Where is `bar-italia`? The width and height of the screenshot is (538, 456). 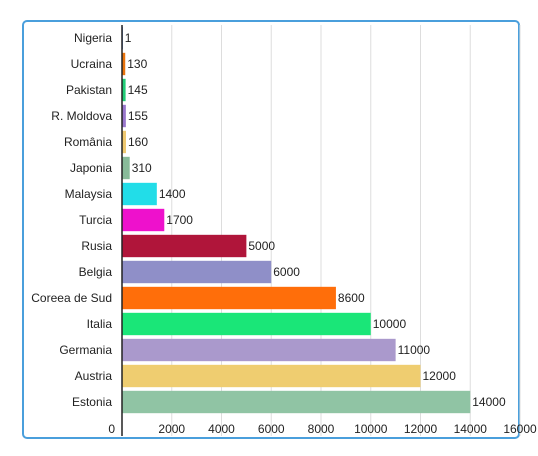 bar-italia is located at coordinates (246, 324).